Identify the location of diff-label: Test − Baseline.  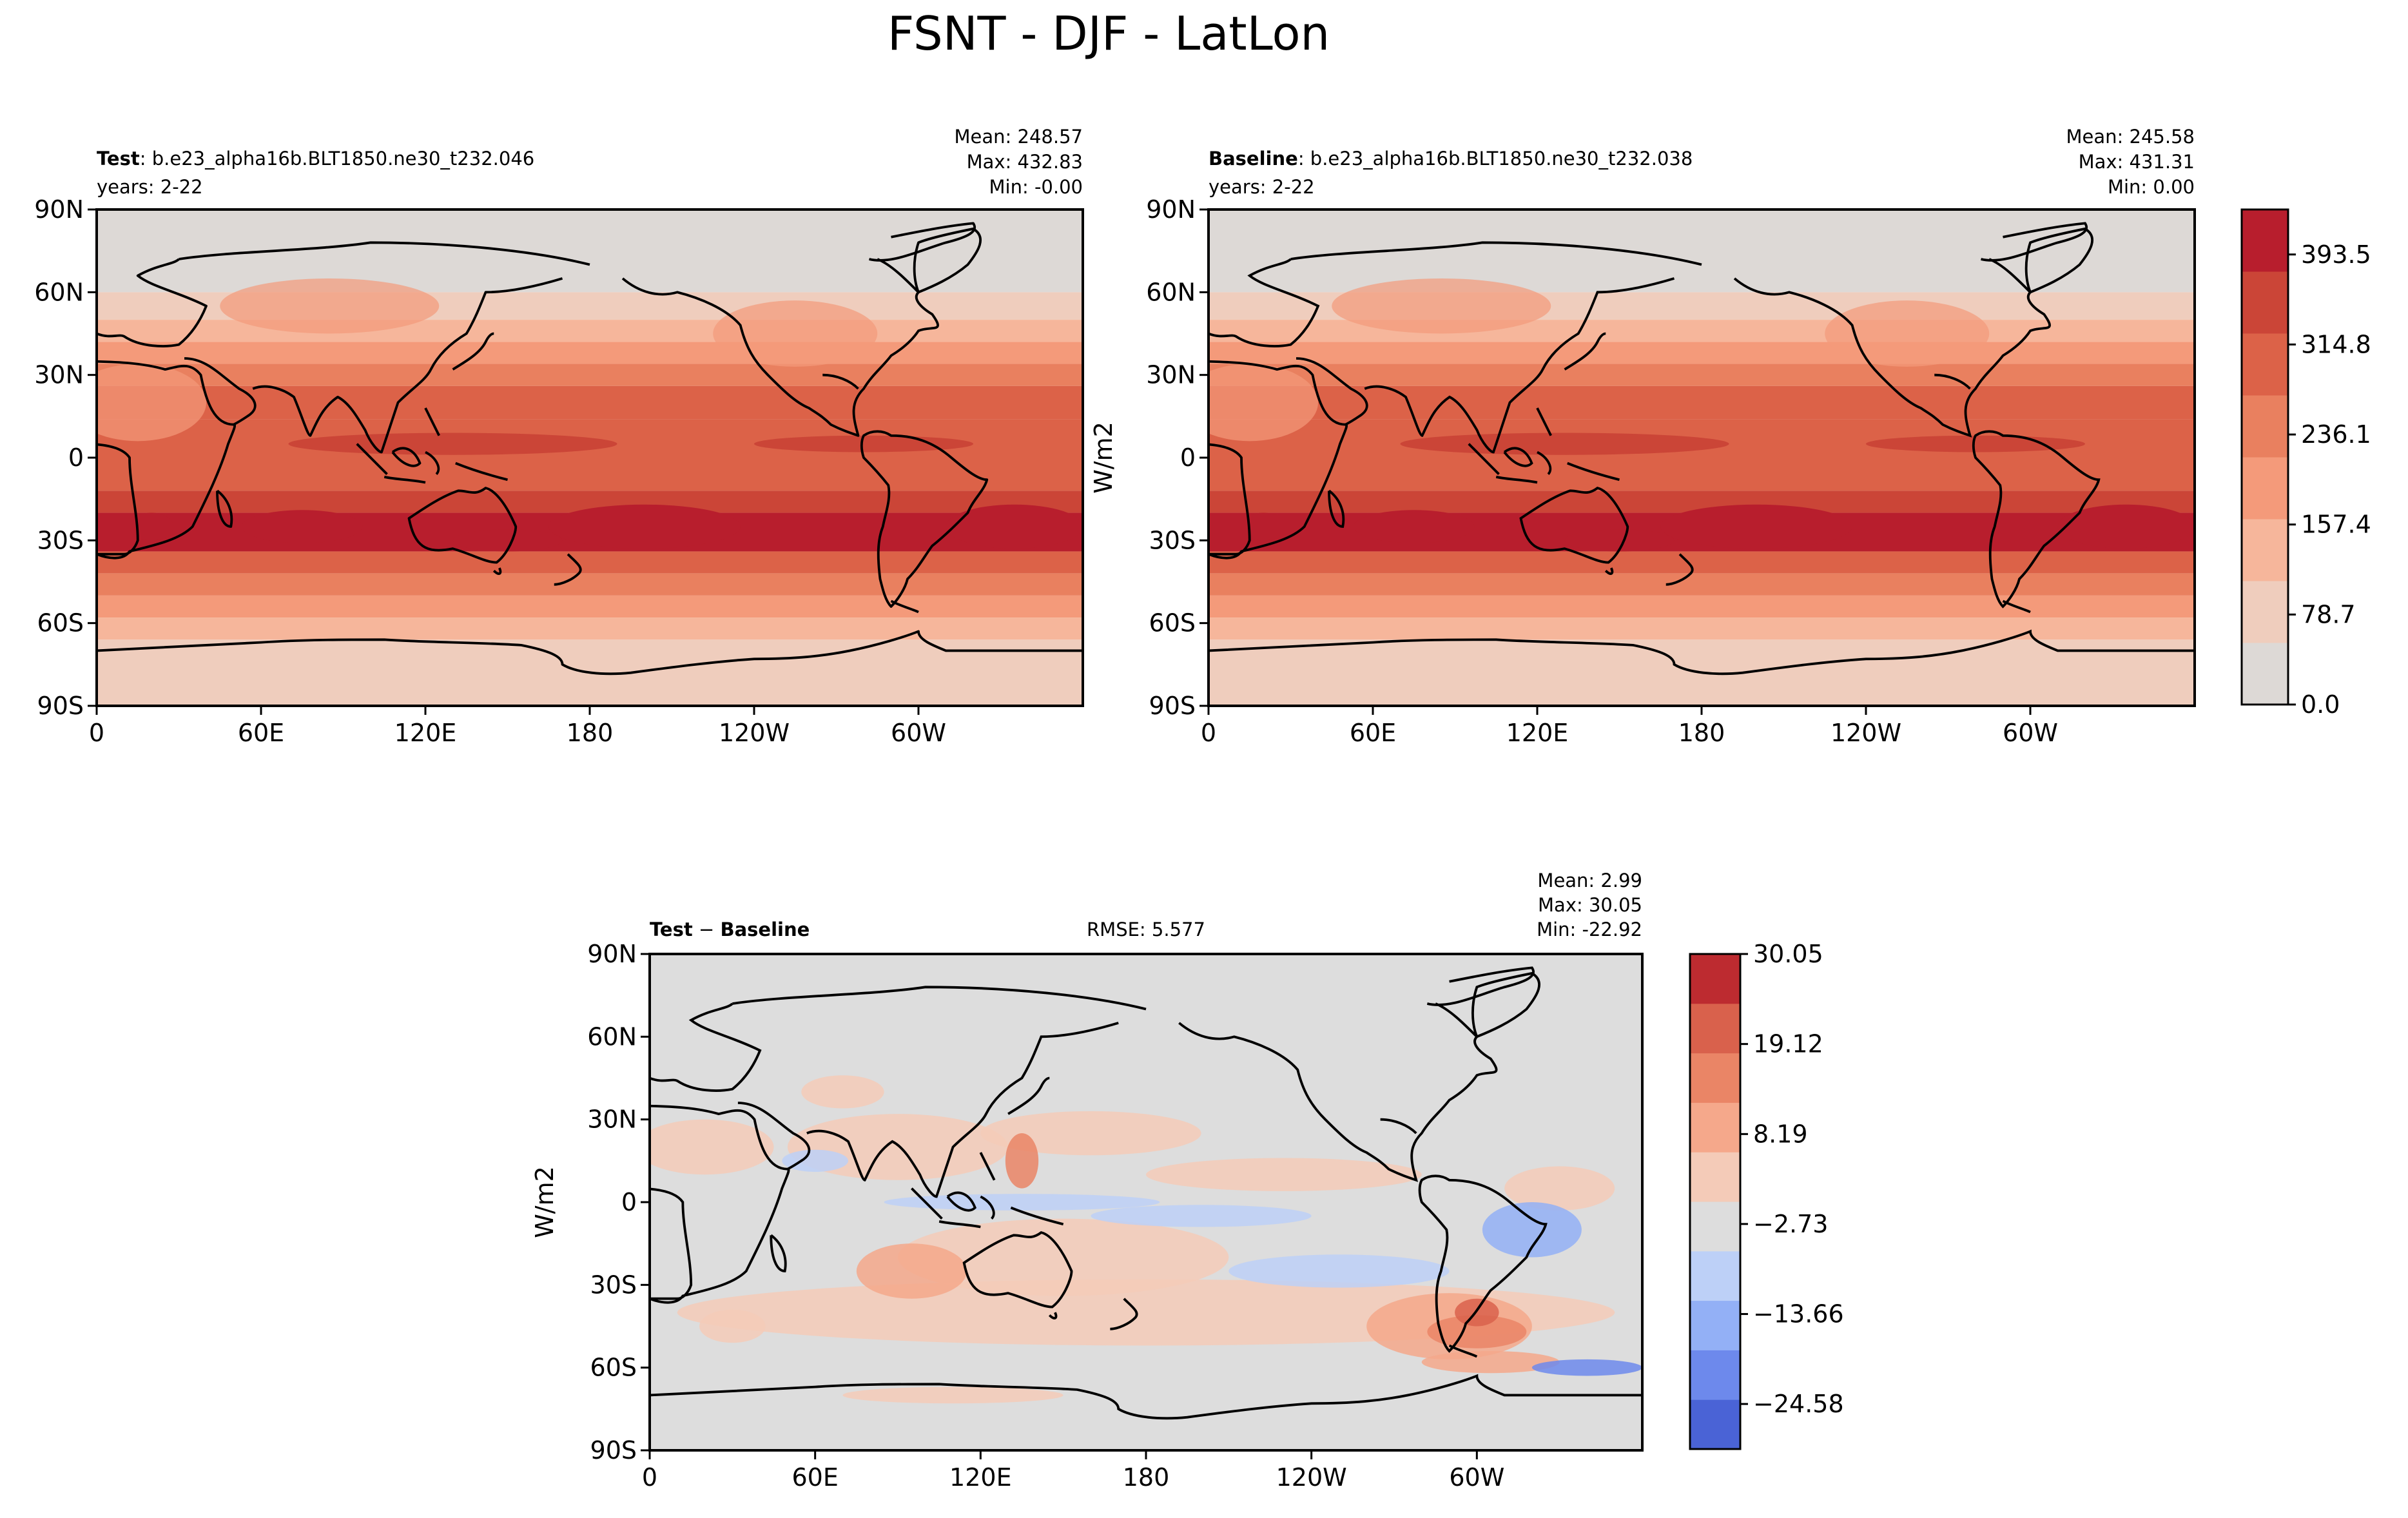
(730, 929).